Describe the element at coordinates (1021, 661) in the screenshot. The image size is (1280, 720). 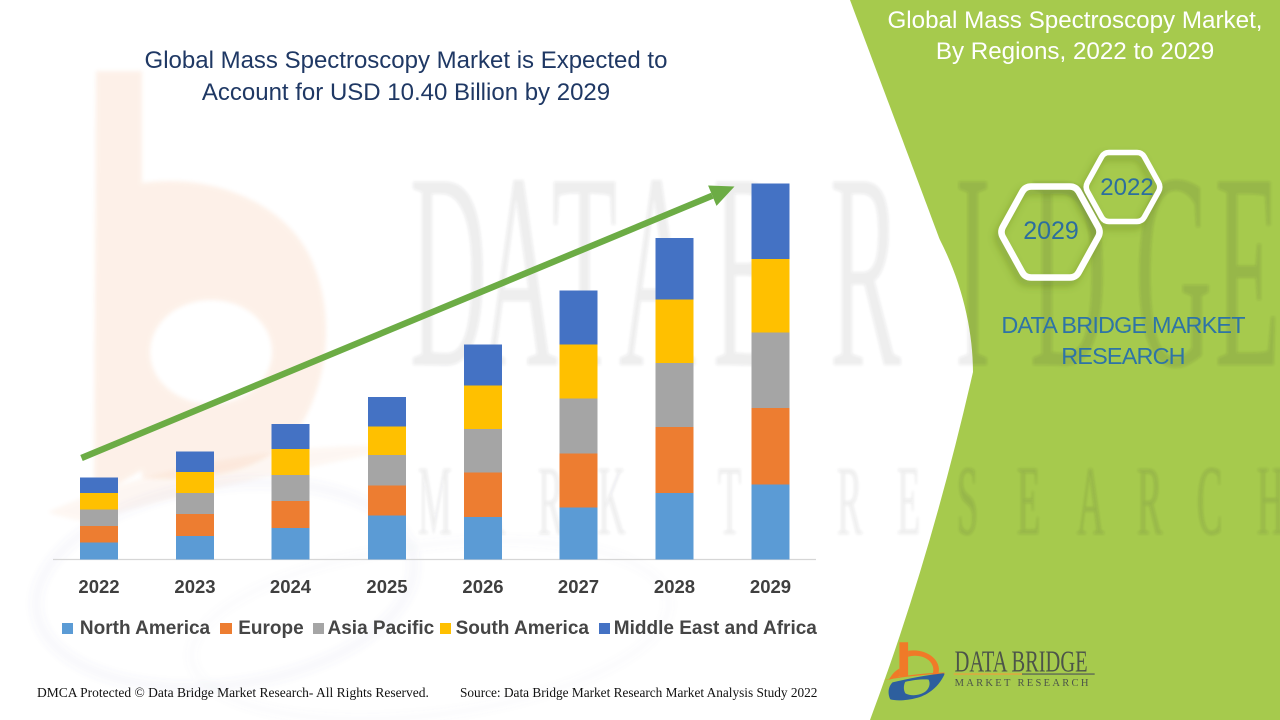
I see `svg-text: DATA BRIDGE` at that location.